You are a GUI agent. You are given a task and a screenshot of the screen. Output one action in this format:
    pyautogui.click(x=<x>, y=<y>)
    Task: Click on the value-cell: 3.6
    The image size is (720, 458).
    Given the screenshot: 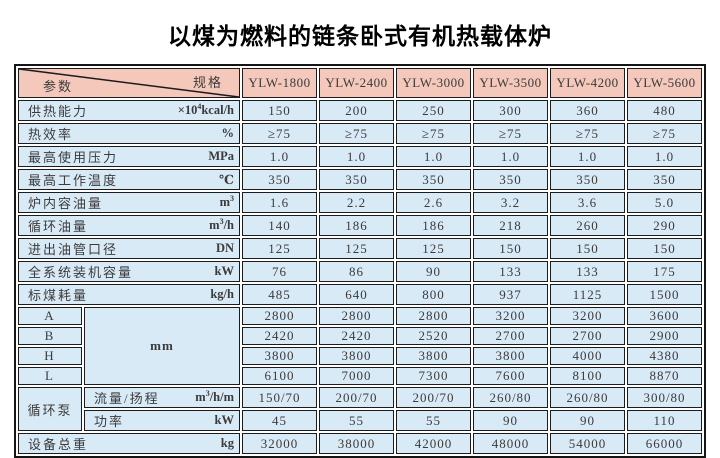 What is the action you would take?
    pyautogui.click(x=587, y=202)
    